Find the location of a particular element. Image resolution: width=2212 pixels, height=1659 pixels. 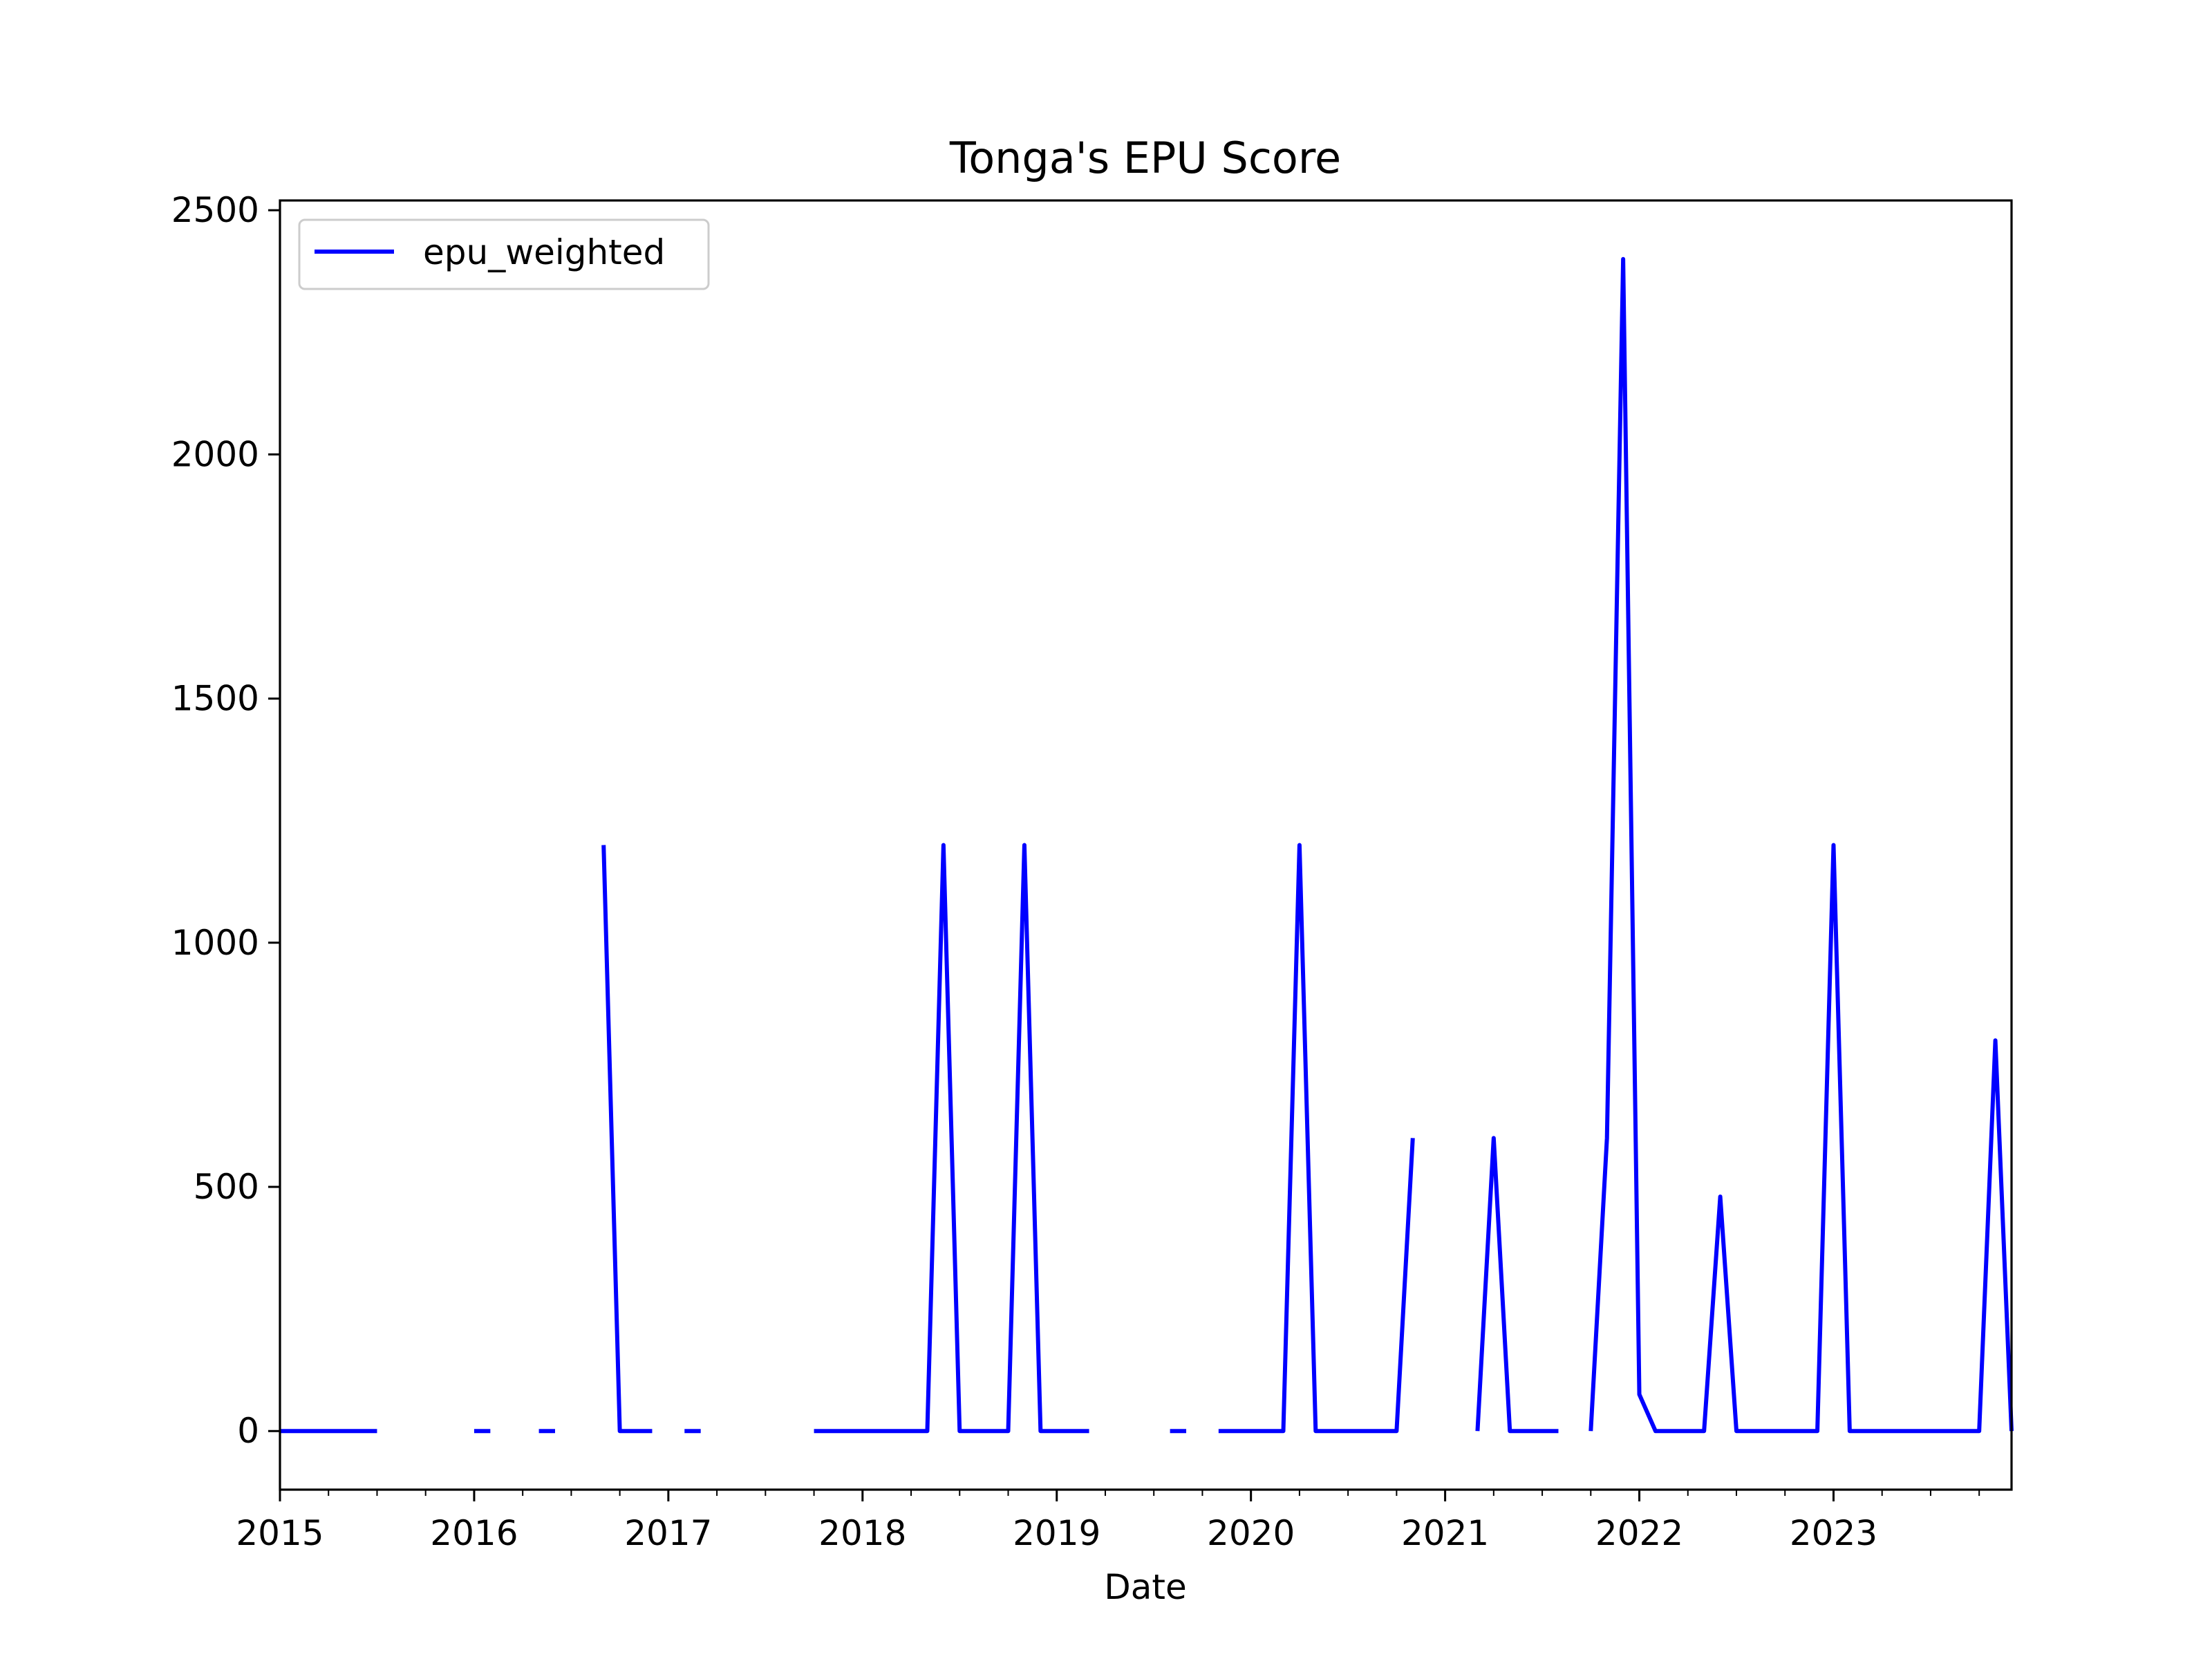

x-axis-ticks: 2015 2016 2017 2018 2019 2020 2021 2022 2023 is located at coordinates (1108, 1521).